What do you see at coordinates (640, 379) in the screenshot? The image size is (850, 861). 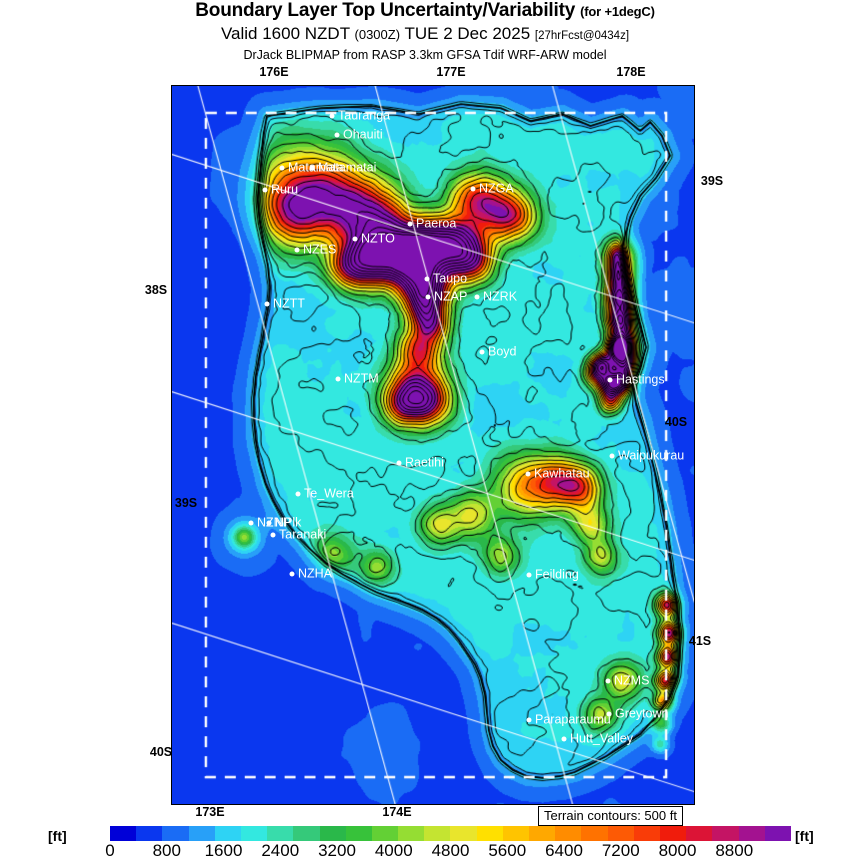 I see `station-label: Hastings` at bounding box center [640, 379].